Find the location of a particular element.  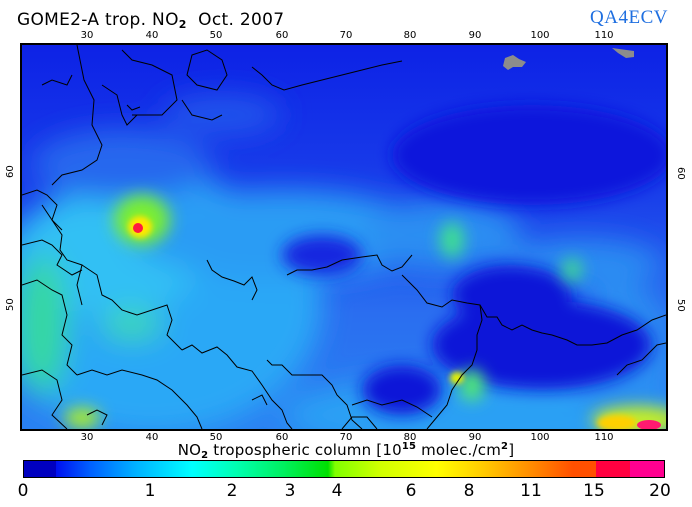

colorbar-tick: 20 is located at coordinates (660, 491).